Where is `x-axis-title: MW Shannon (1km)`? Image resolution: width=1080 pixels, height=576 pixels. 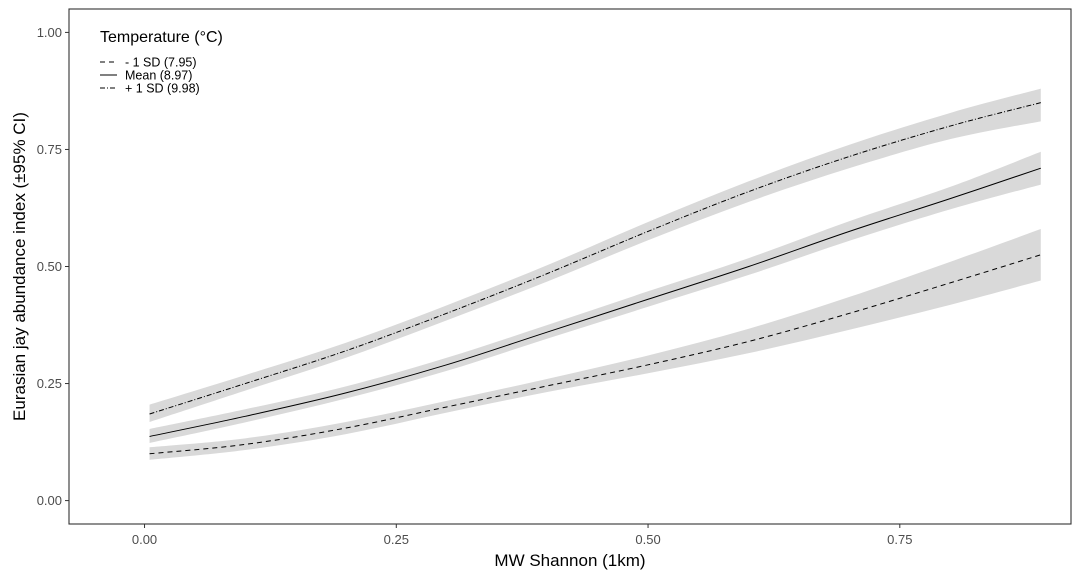 x-axis-title: MW Shannon (1km) is located at coordinates (569, 560).